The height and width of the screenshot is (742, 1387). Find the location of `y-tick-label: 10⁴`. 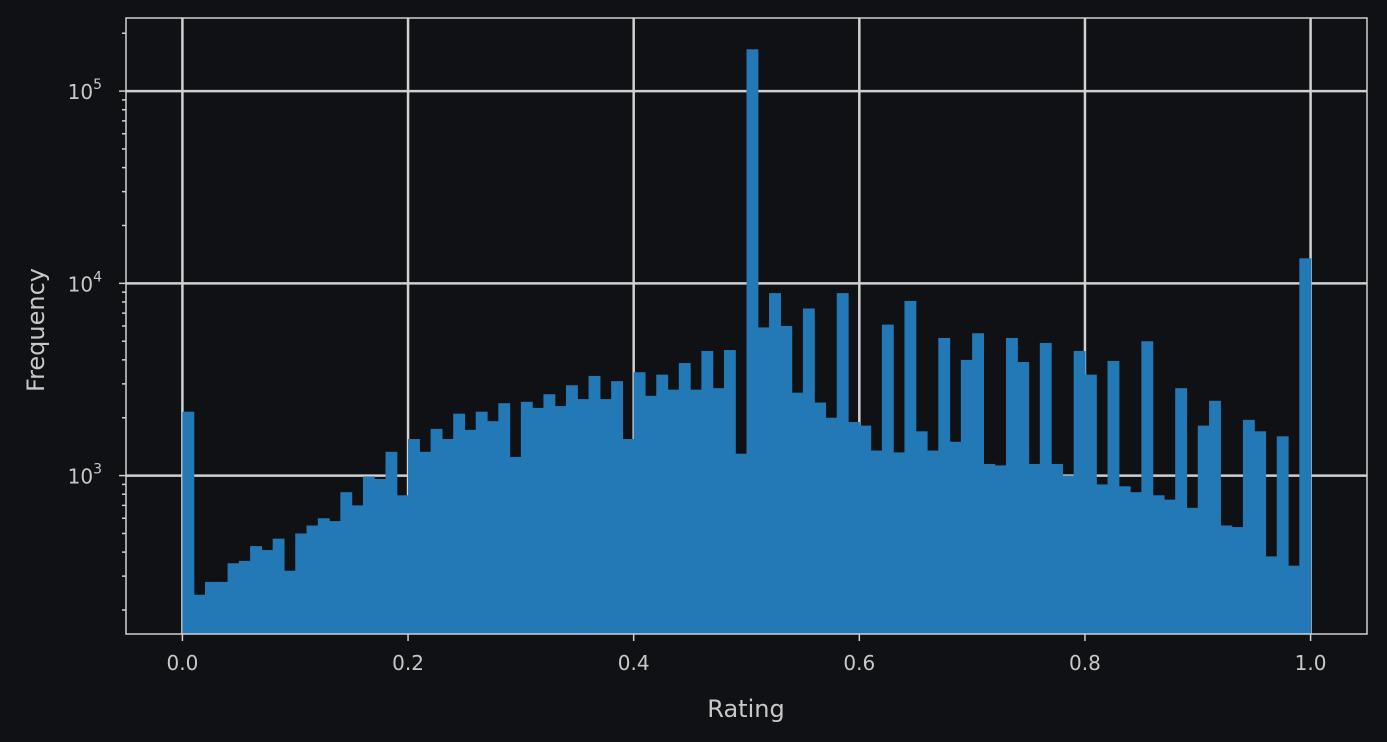

y-tick-label: 10⁴ is located at coordinates (85, 282).